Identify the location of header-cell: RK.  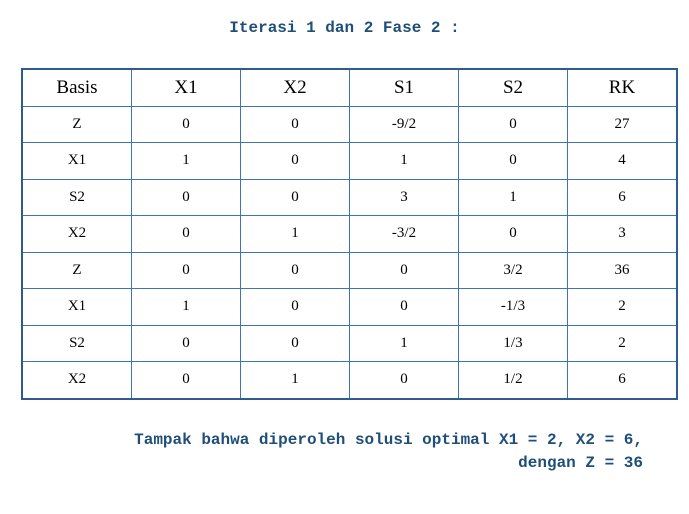
(622, 87).